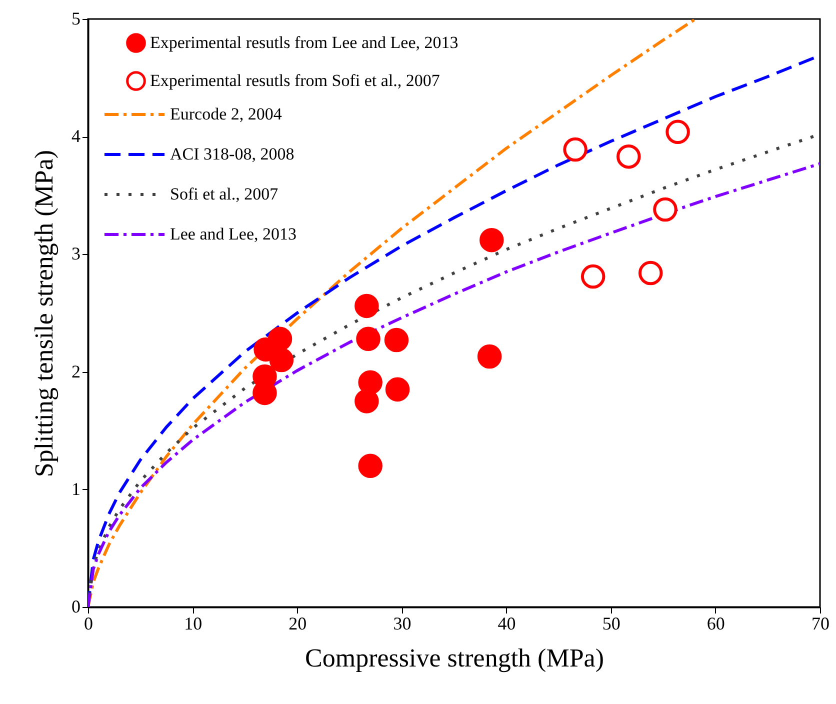 This screenshot has height=704, width=836. I want to click on legend-label: Eurcode 2, 2004, so click(226, 114).